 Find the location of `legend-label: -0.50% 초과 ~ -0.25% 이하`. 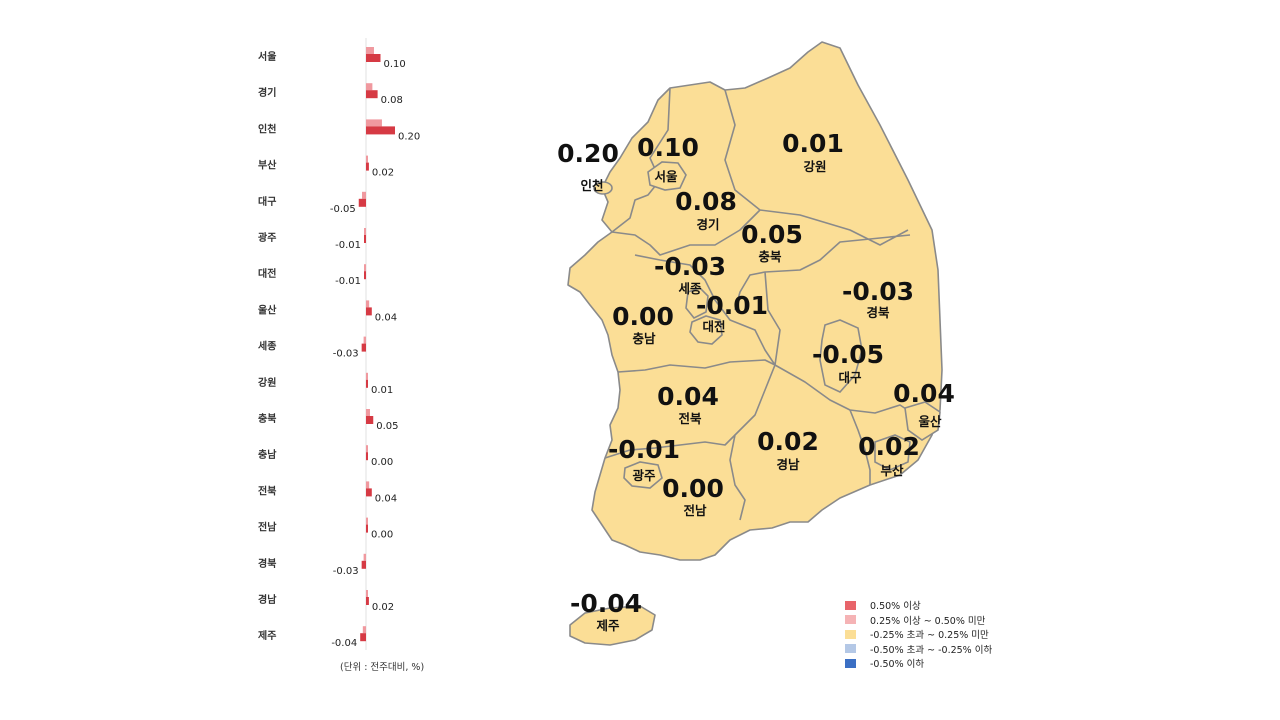

legend-label: -0.50% 초과 ~ -0.25% 이하 is located at coordinates (931, 650).